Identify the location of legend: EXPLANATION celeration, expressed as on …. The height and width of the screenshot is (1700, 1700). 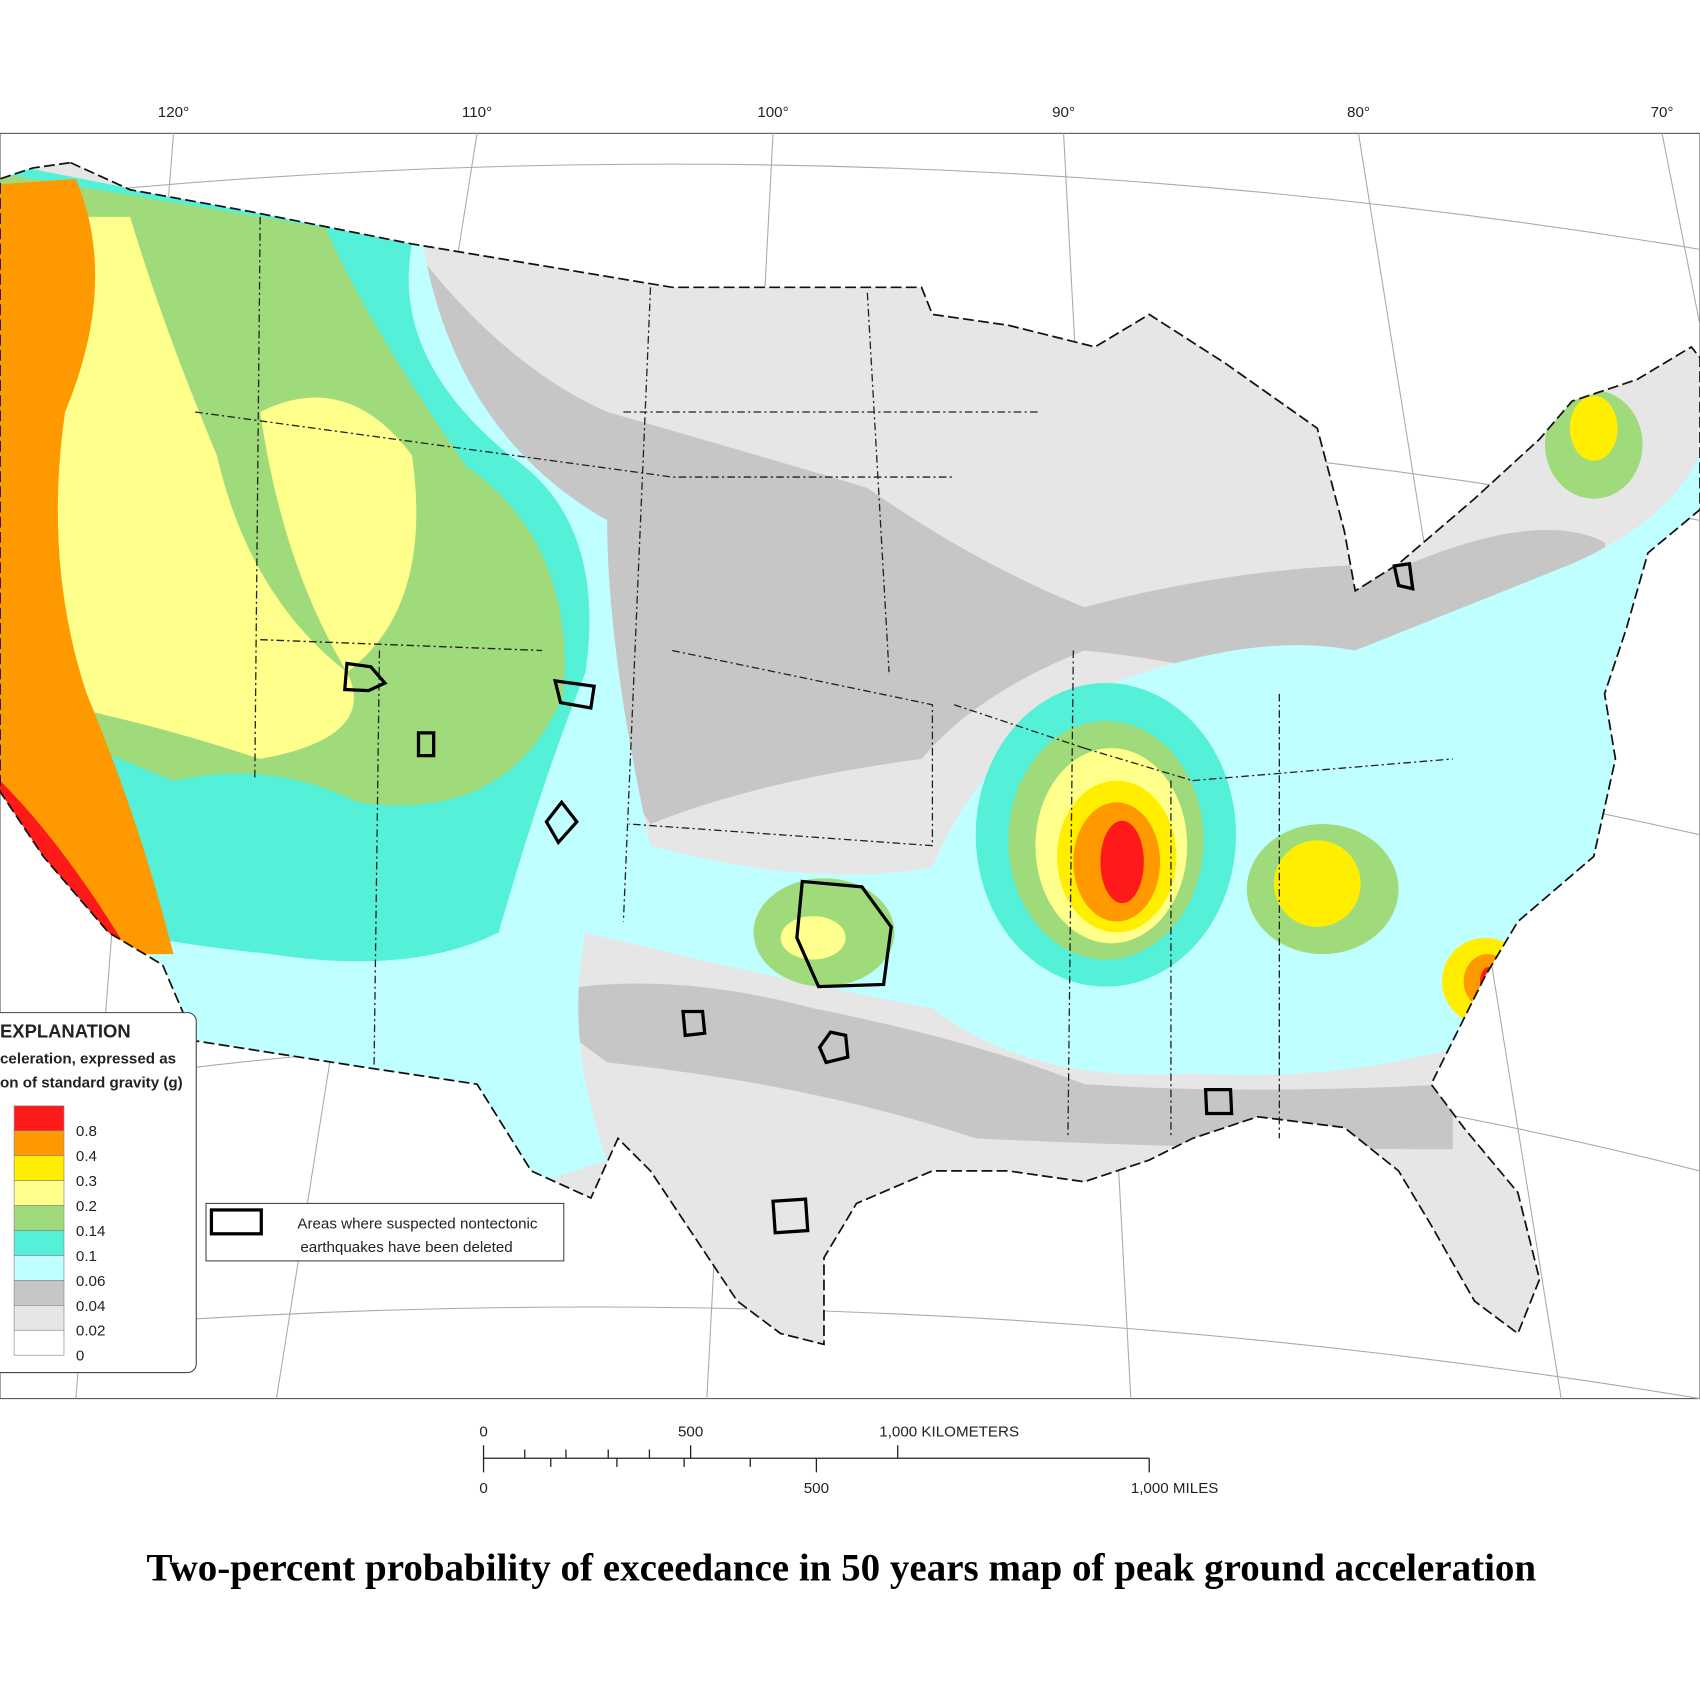
(98, 1193).